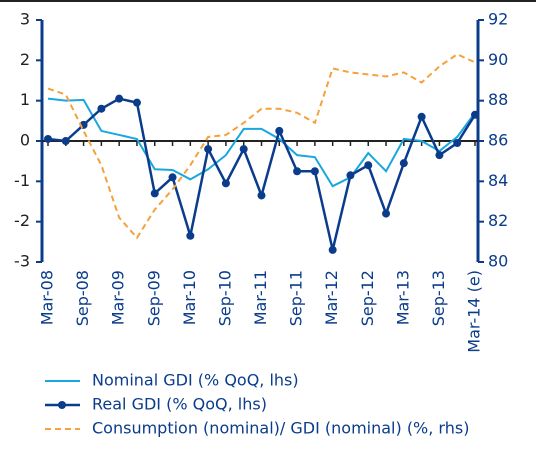  What do you see at coordinates (474, 311) in the screenshot?
I see `x-tick-label: Mar-14 (e)` at bounding box center [474, 311].